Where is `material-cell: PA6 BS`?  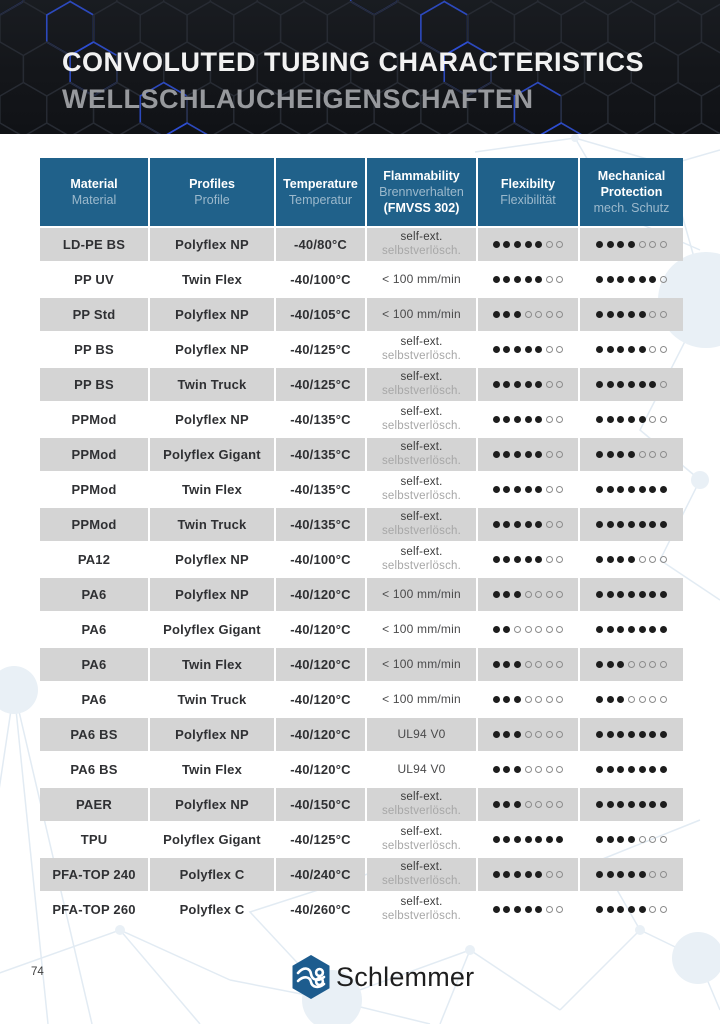 material-cell: PA6 BS is located at coordinates (94, 734).